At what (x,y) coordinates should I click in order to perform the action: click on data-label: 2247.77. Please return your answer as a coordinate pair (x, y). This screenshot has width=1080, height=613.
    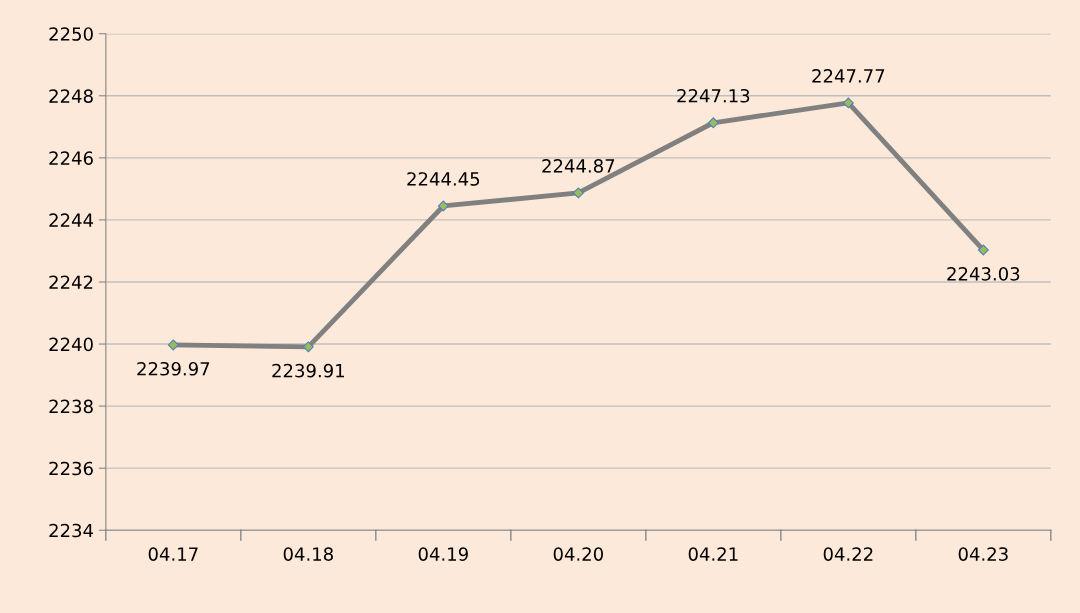
    Looking at the image, I should click on (848, 76).